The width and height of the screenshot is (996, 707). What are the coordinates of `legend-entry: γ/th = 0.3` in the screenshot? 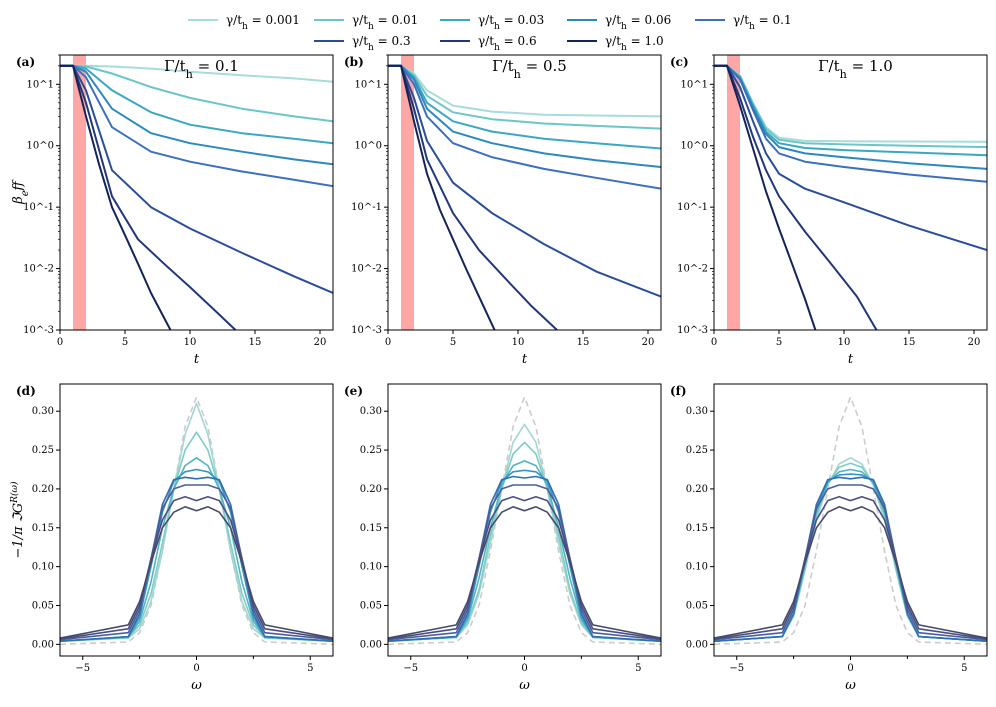 It's located at (362, 43).